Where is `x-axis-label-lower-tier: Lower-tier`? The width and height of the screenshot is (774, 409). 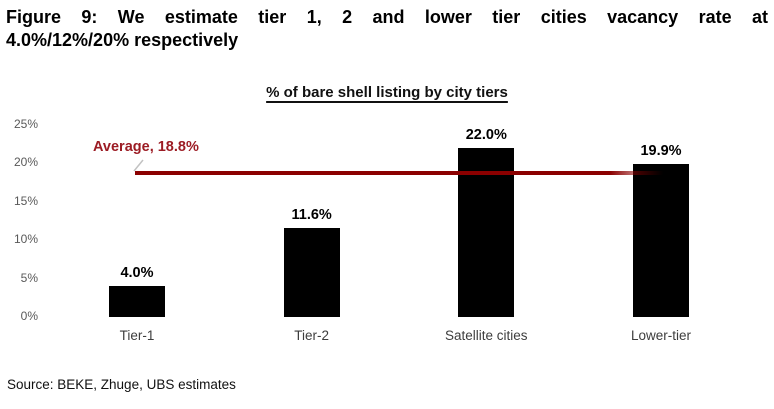
x-axis-label-lower-tier: Lower-tier is located at coordinates (661, 335).